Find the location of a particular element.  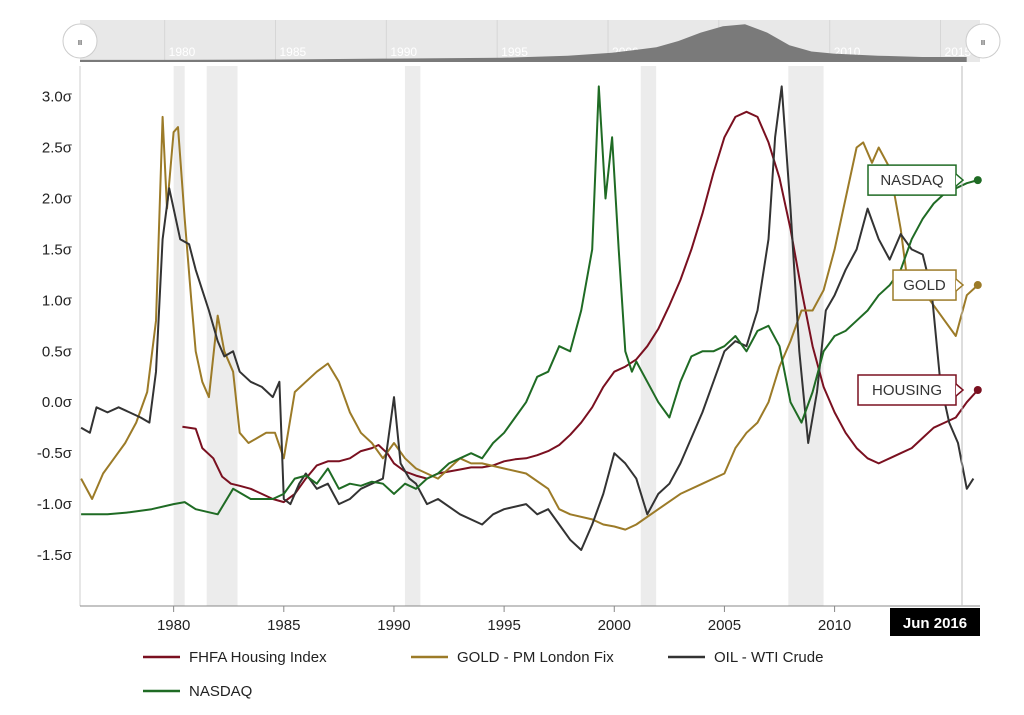

navigator-label: 2015 is located at coordinates (958, 52).